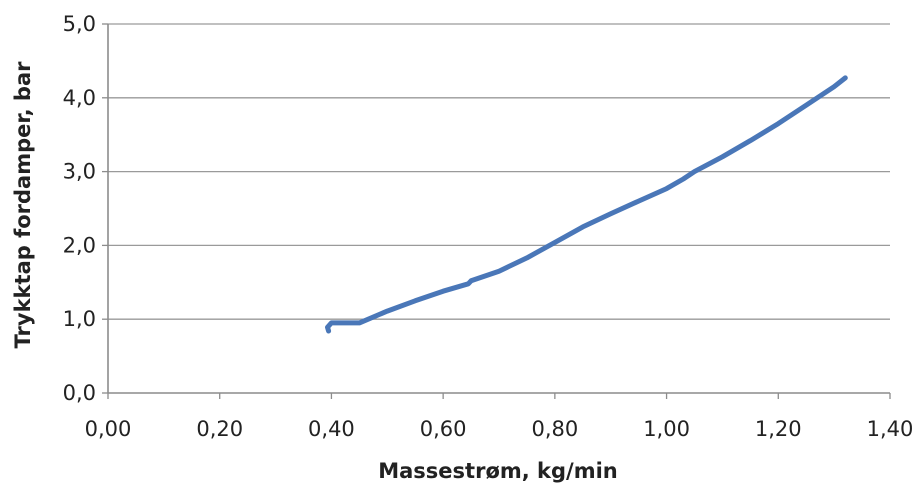 Image resolution: width=919 pixels, height=489 pixels. What do you see at coordinates (498, 471) in the screenshot?
I see `x-axis-title: Massestrøm, kg/min` at bounding box center [498, 471].